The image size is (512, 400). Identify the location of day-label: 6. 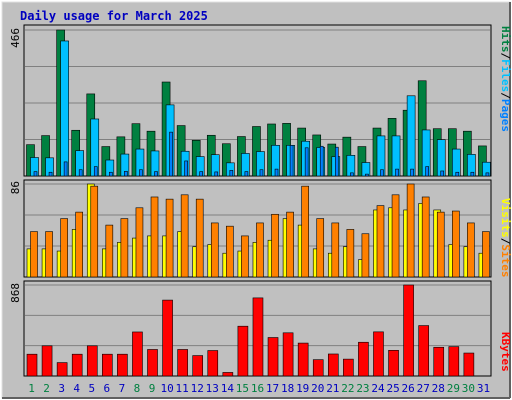
(107, 388).